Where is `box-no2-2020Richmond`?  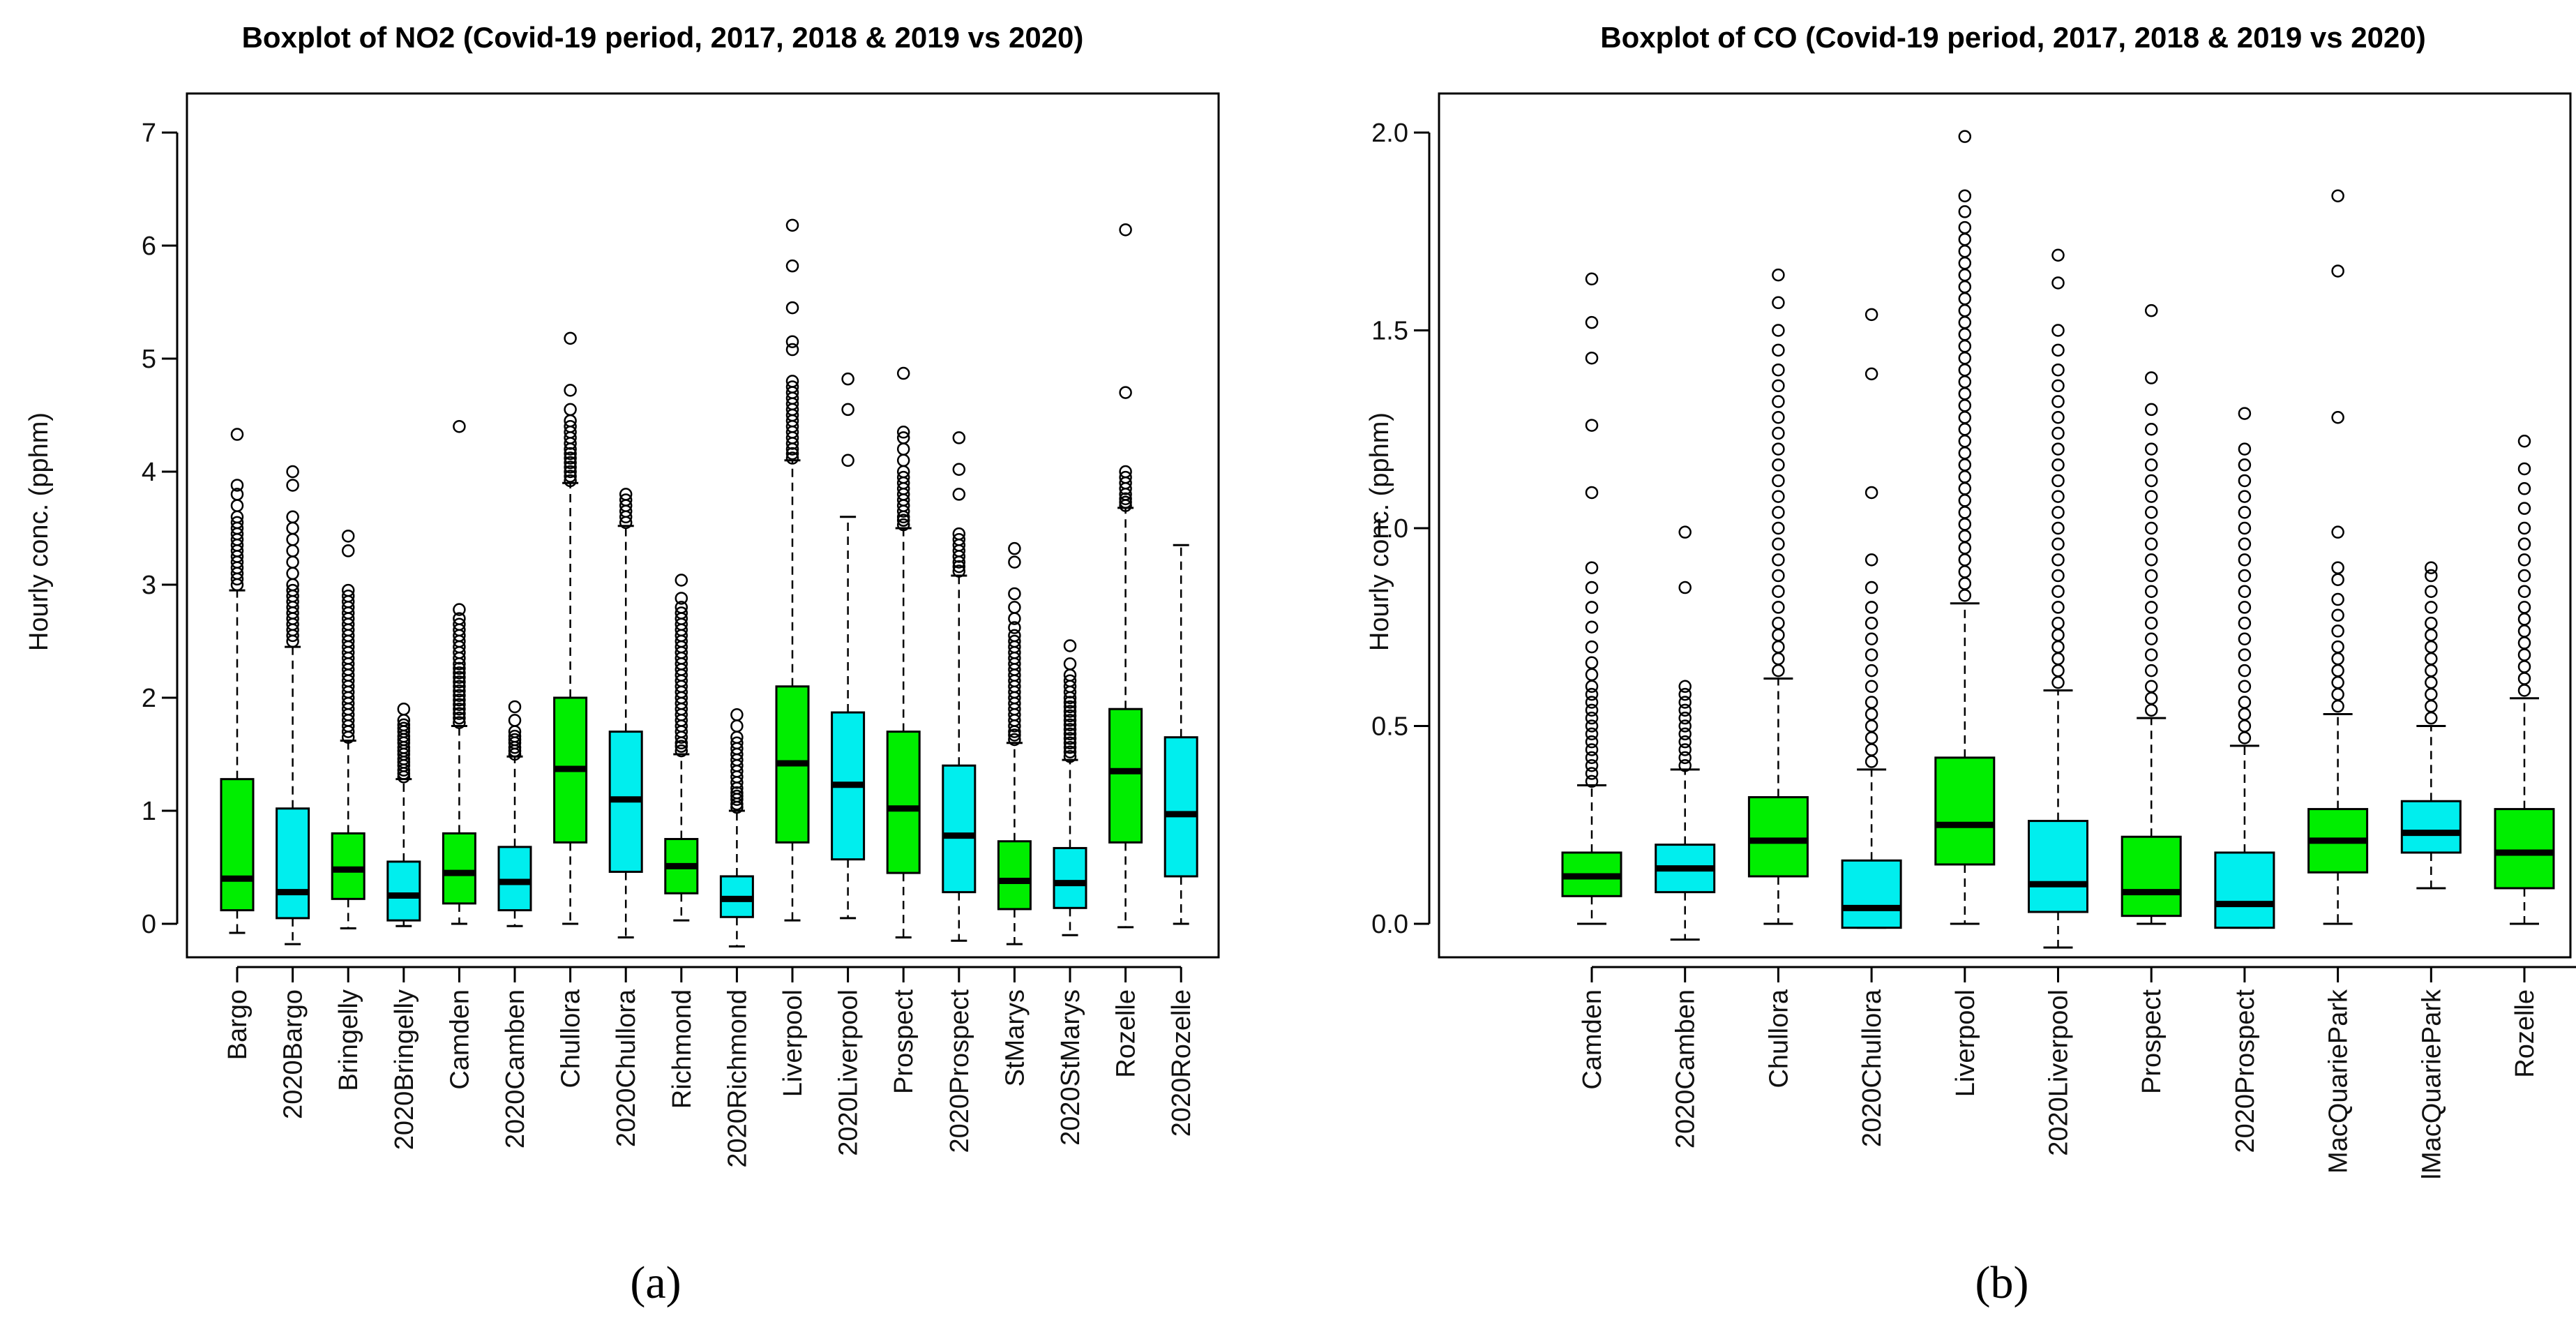
box-no2-2020Richmond is located at coordinates (736, 828).